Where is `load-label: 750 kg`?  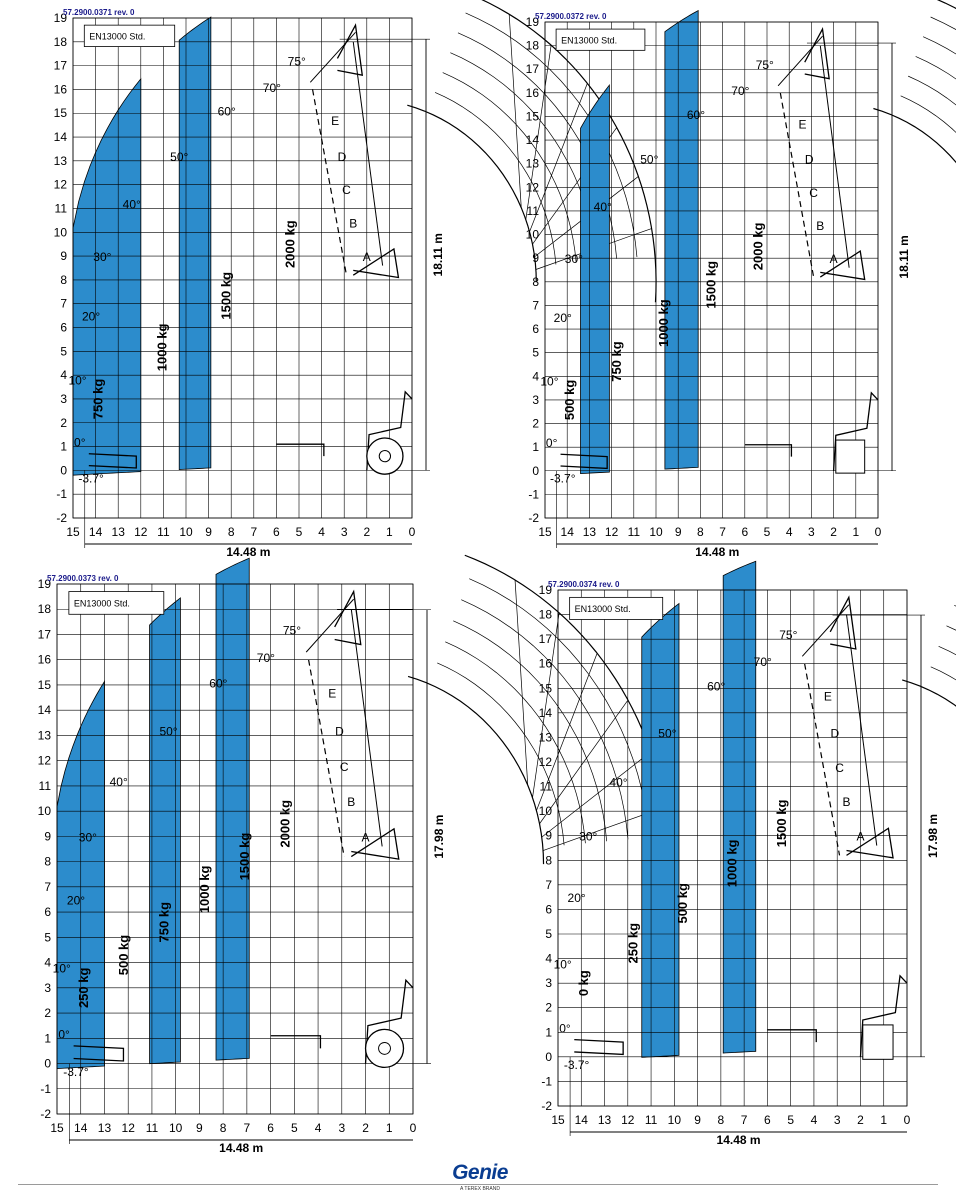 load-label: 750 kg is located at coordinates (97, 399).